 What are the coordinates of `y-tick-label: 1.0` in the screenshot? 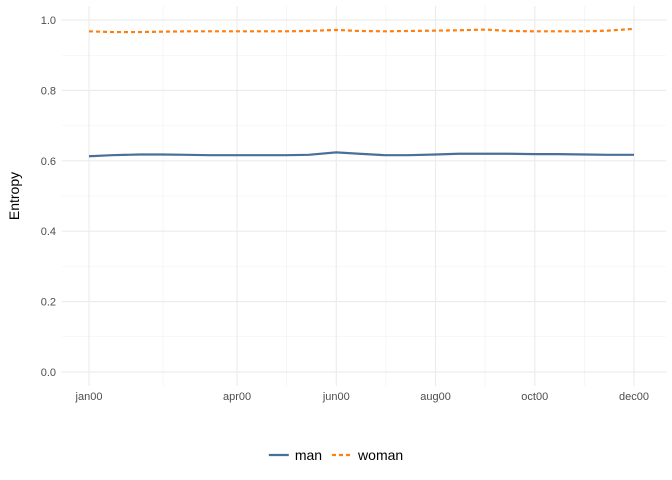 It's located at (48, 21).